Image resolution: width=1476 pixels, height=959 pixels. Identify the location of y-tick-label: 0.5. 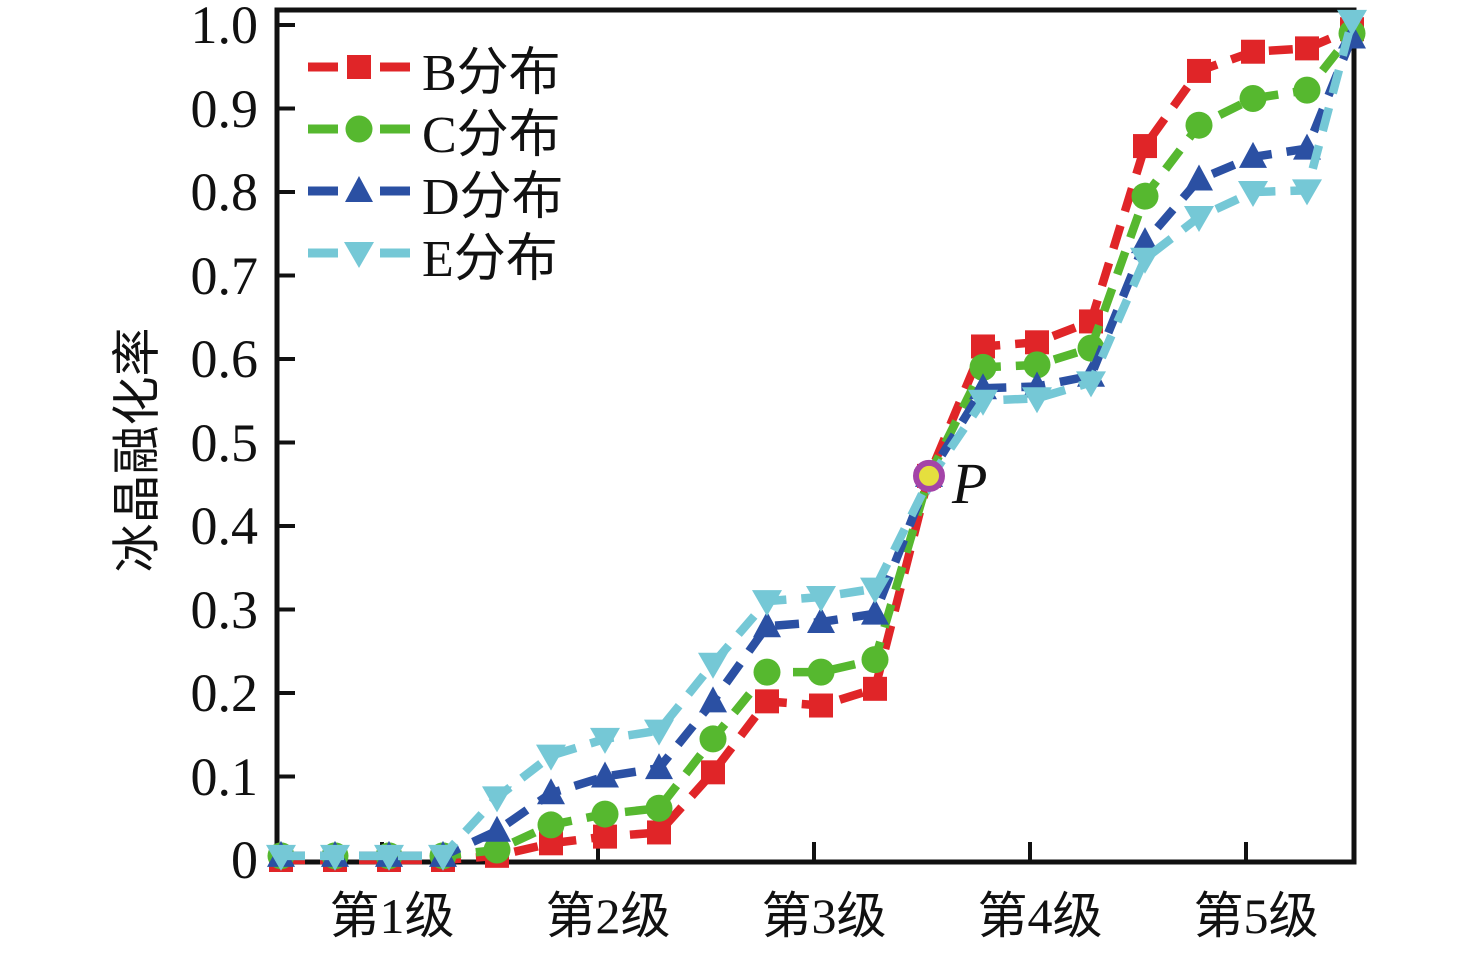
(224, 442).